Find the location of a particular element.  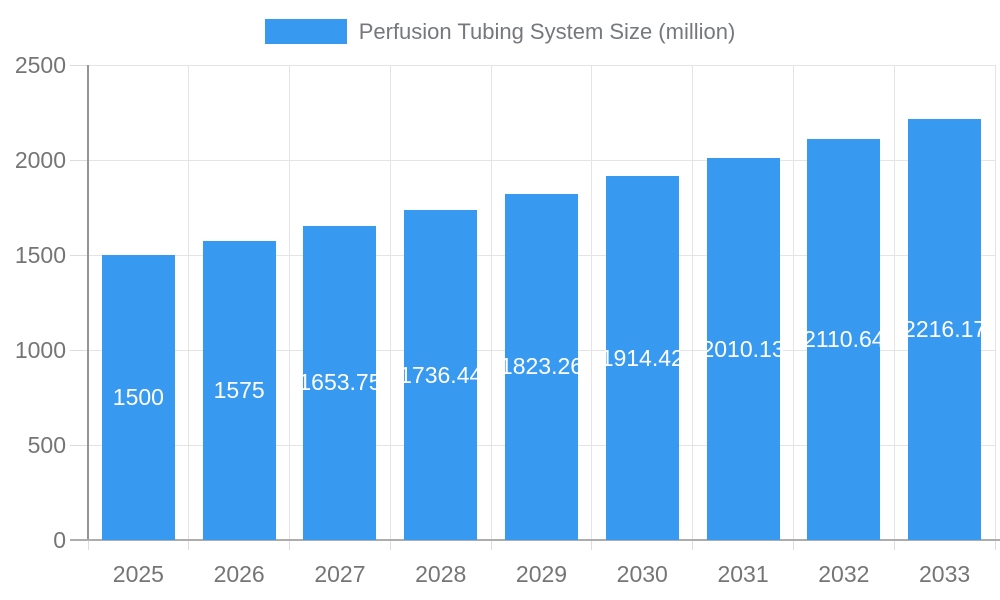

x-tick-label: 2026 is located at coordinates (239, 574).